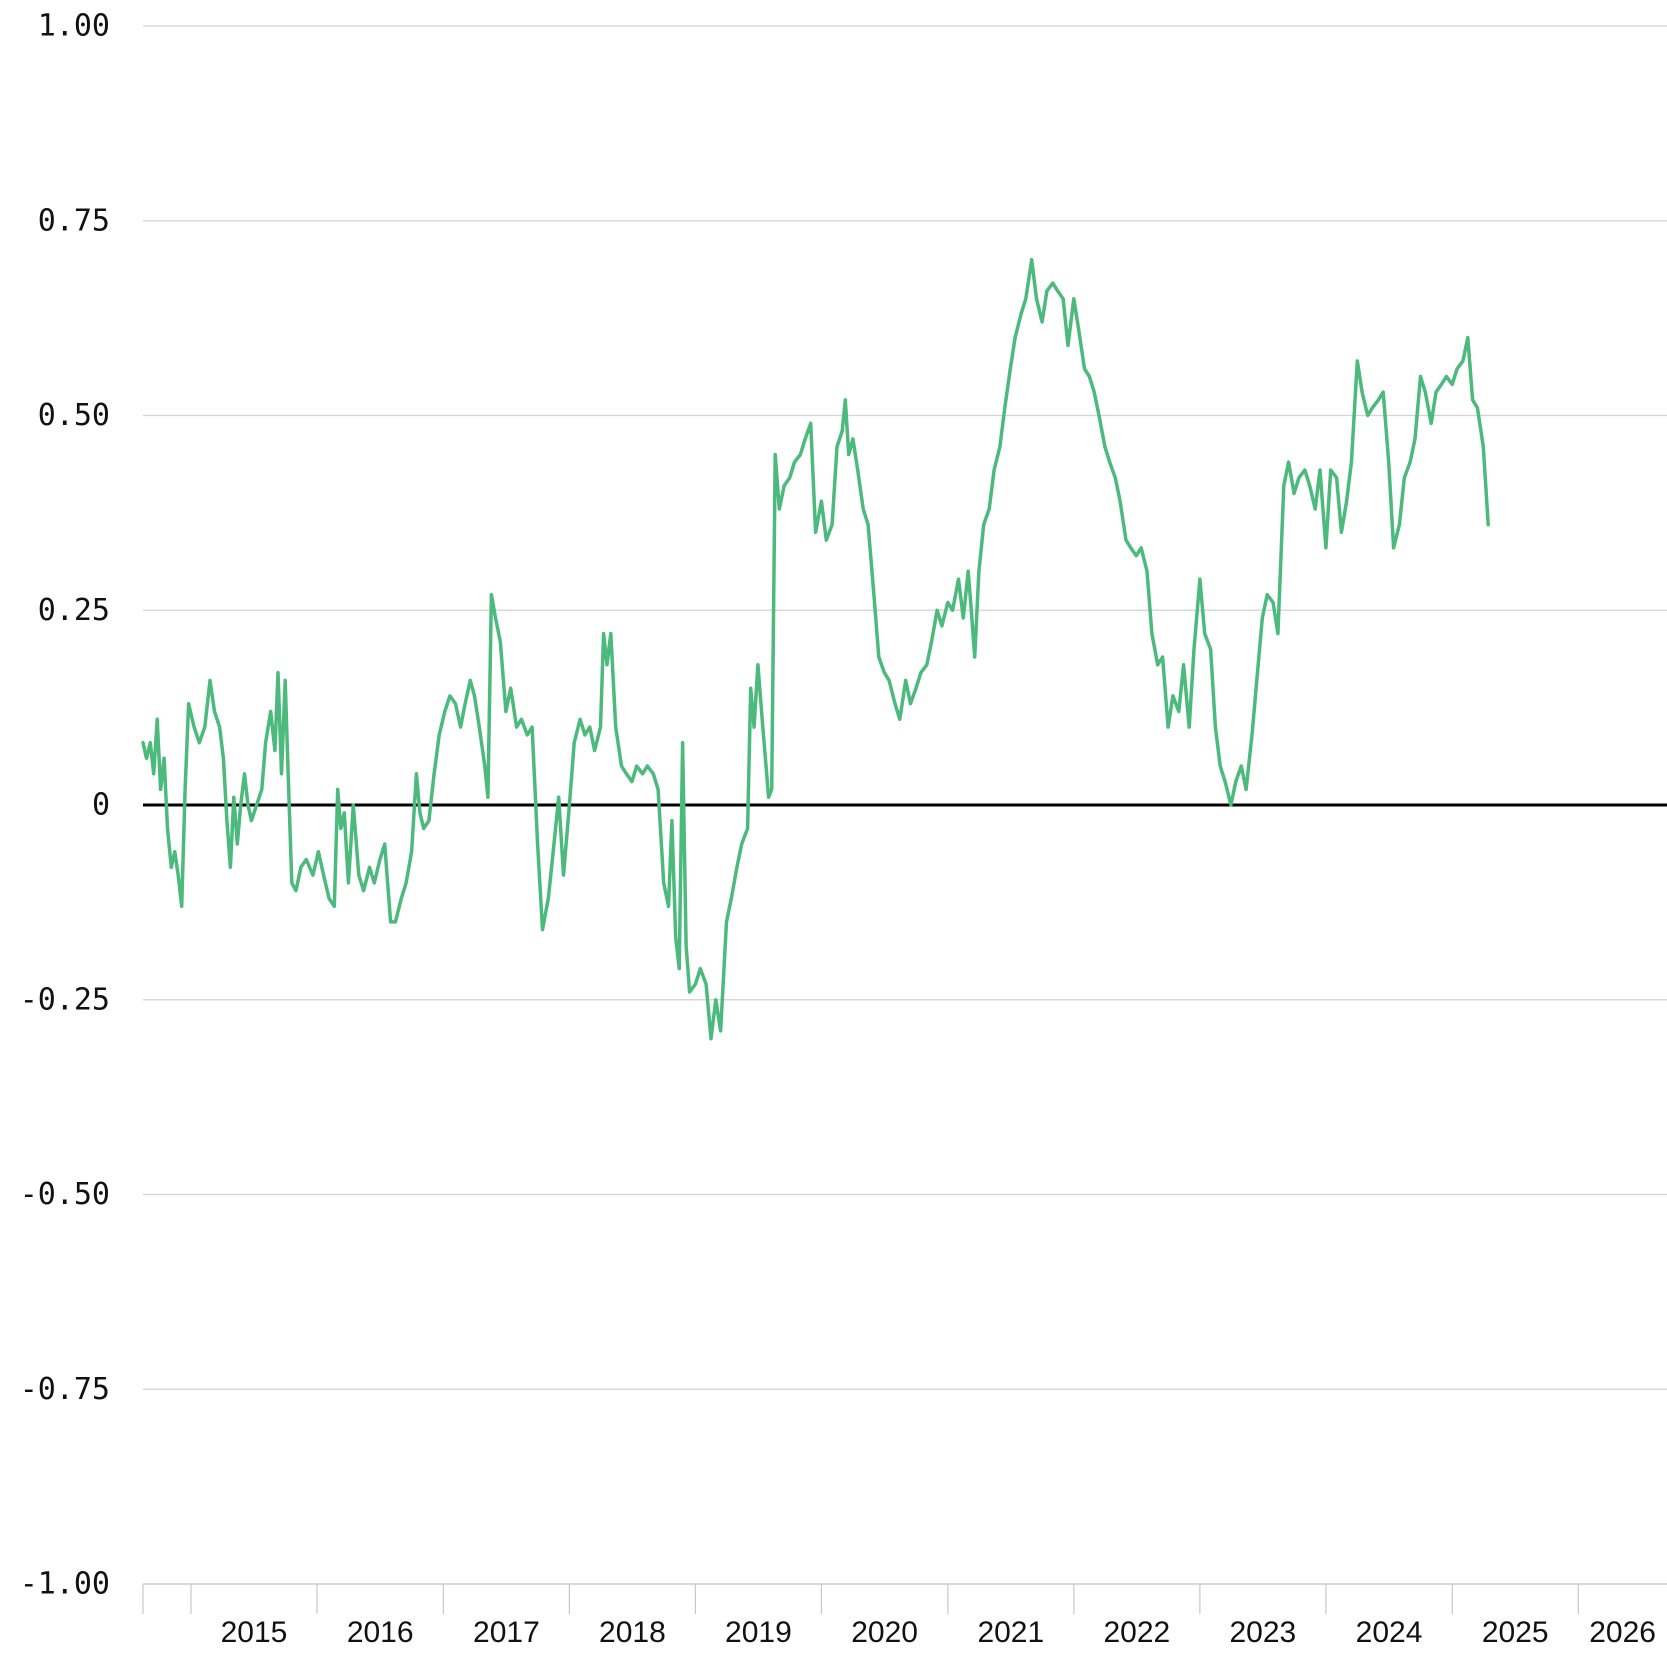  What do you see at coordinates (506, 1632) in the screenshot?
I see `x-tick-label: 2017` at bounding box center [506, 1632].